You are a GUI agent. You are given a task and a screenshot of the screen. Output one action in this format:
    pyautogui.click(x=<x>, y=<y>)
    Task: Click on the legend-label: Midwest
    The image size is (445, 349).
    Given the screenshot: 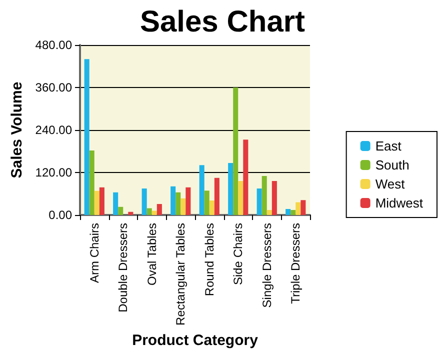 What is the action you would take?
    pyautogui.click(x=399, y=203)
    